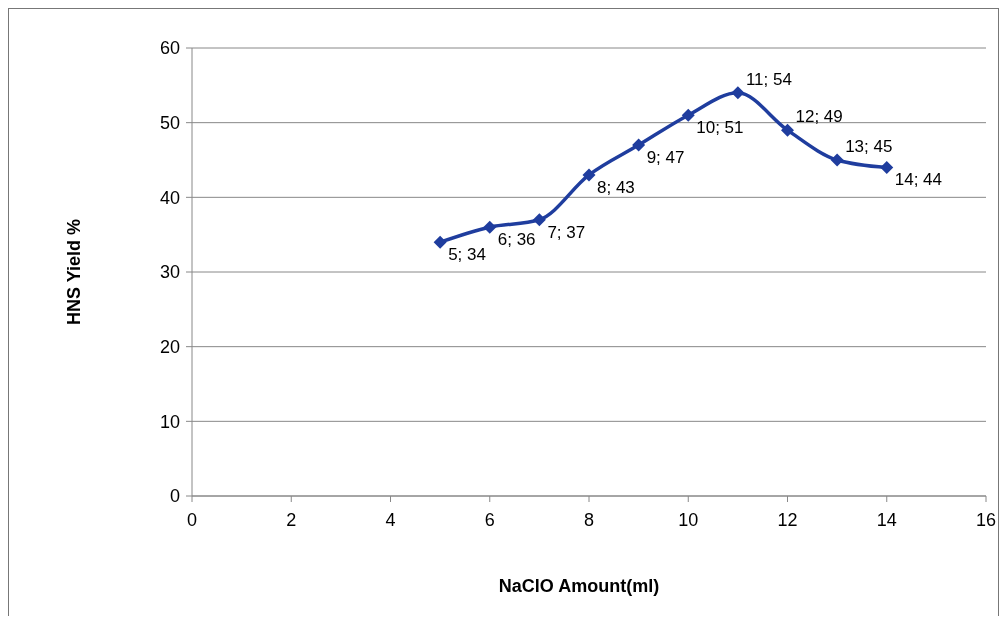 The image size is (1007, 624). What do you see at coordinates (169, 122) in the screenshot?
I see `y-tick-label: 50` at bounding box center [169, 122].